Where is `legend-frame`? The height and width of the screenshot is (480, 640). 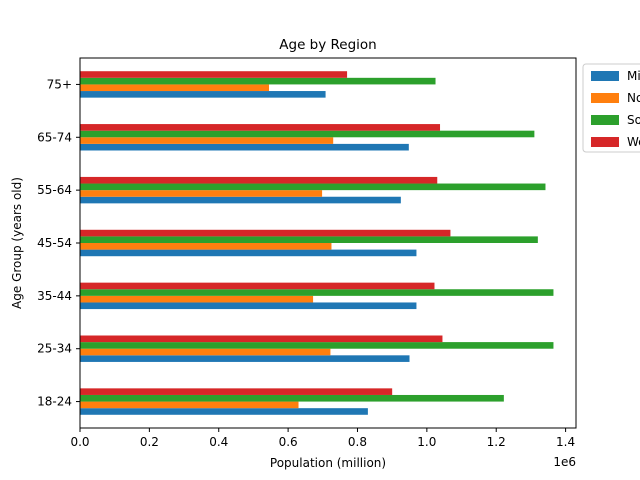 legend-frame is located at coordinates (611, 108).